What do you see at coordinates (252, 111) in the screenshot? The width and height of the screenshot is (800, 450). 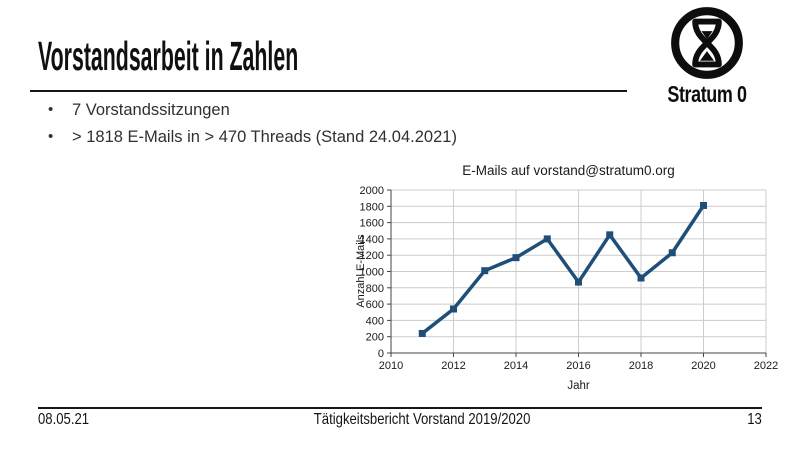 I see `list-item: • 7 Vorstandssitzungen` at bounding box center [252, 111].